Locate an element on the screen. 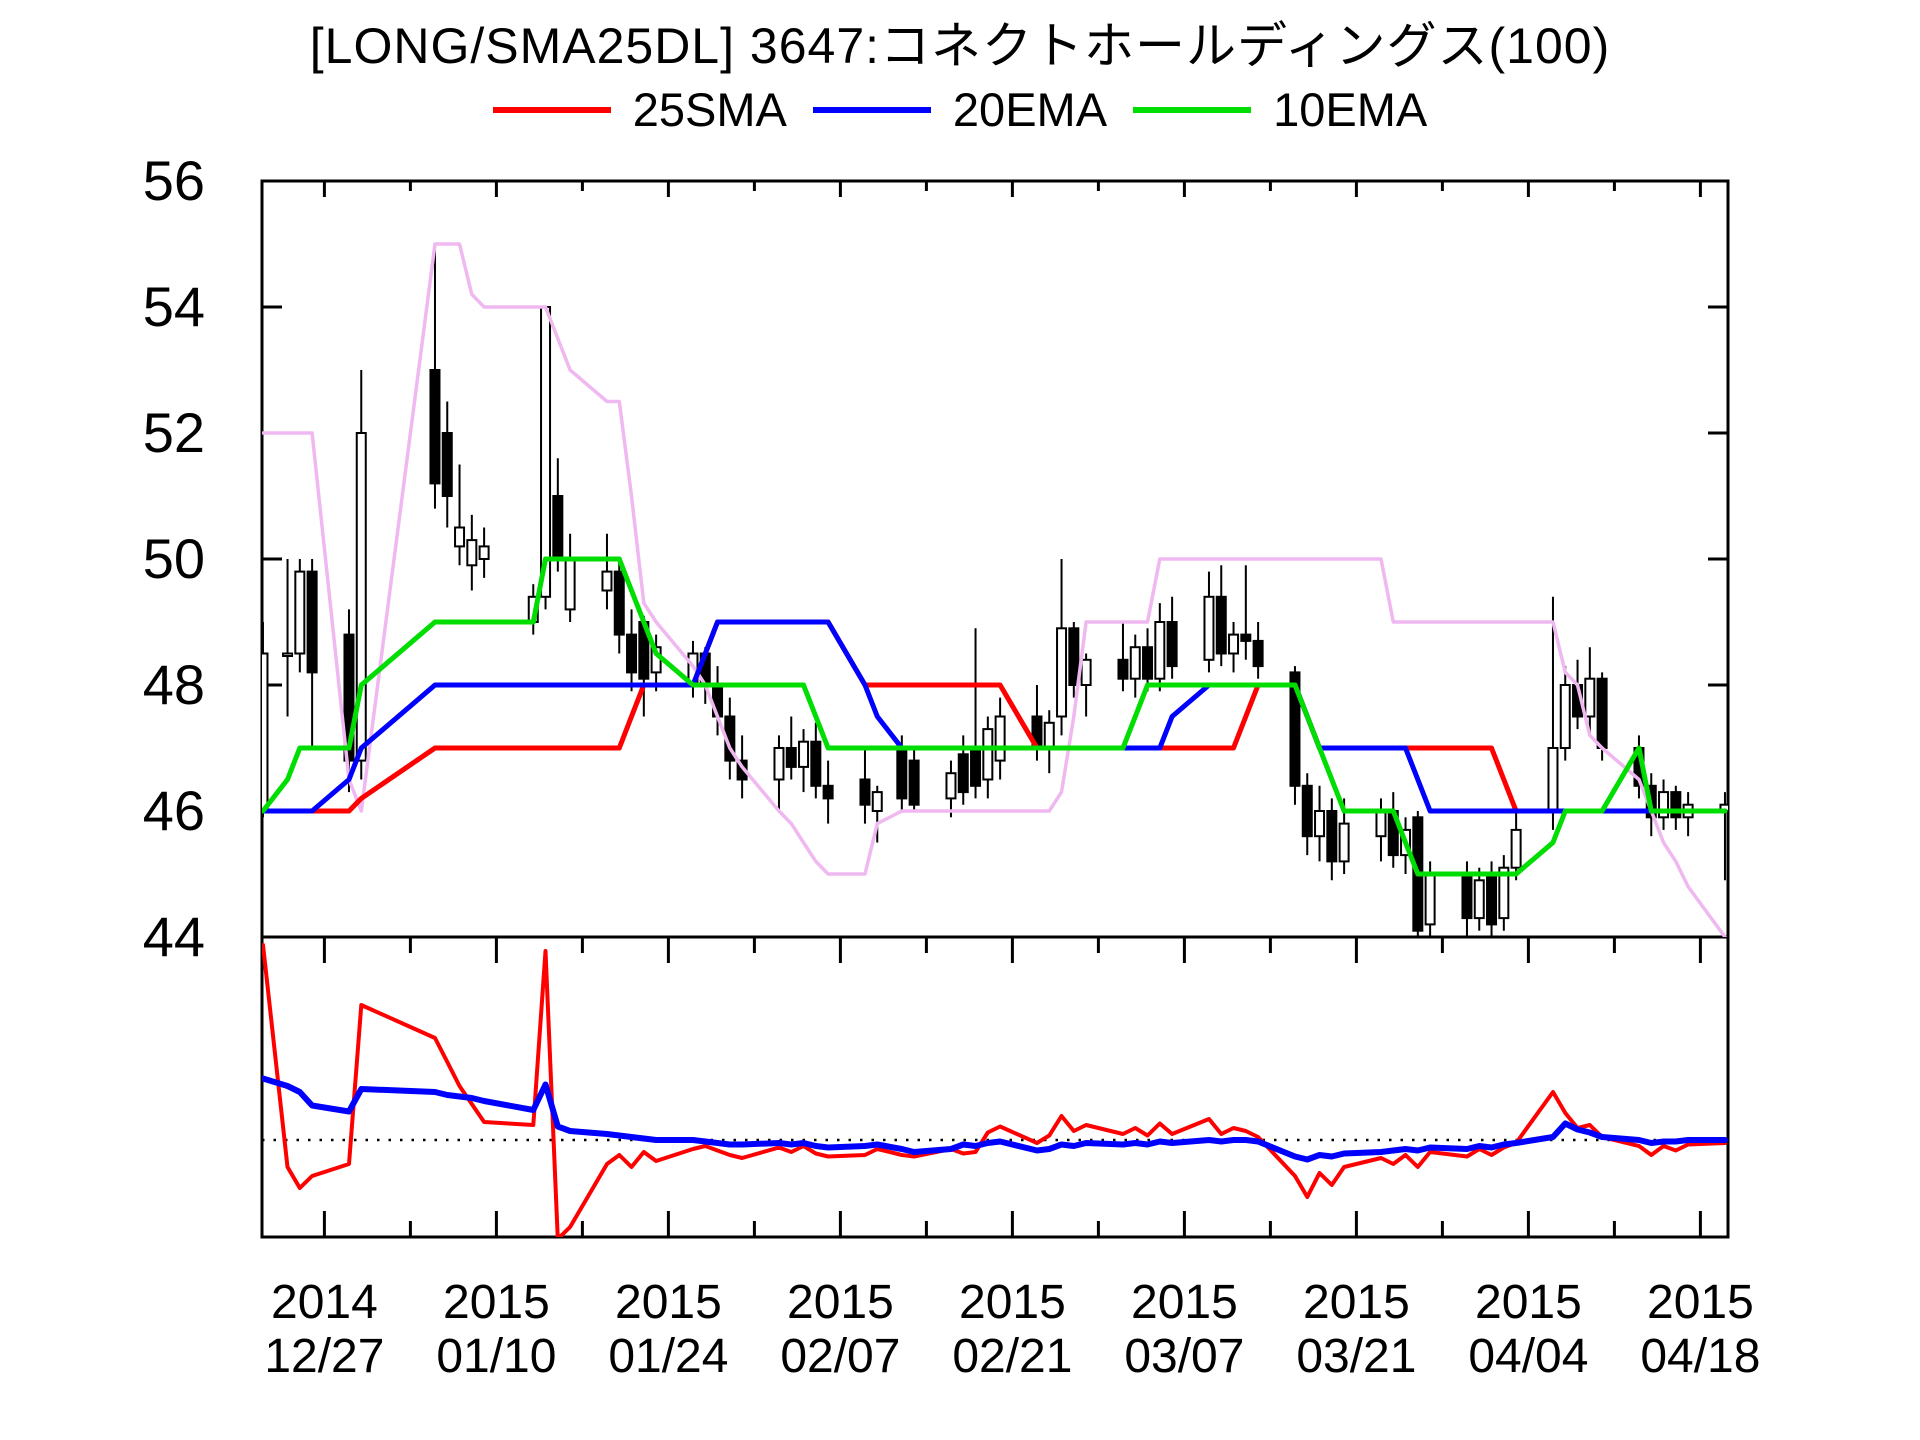  y-tick-label: 48 is located at coordinates (174, 684).